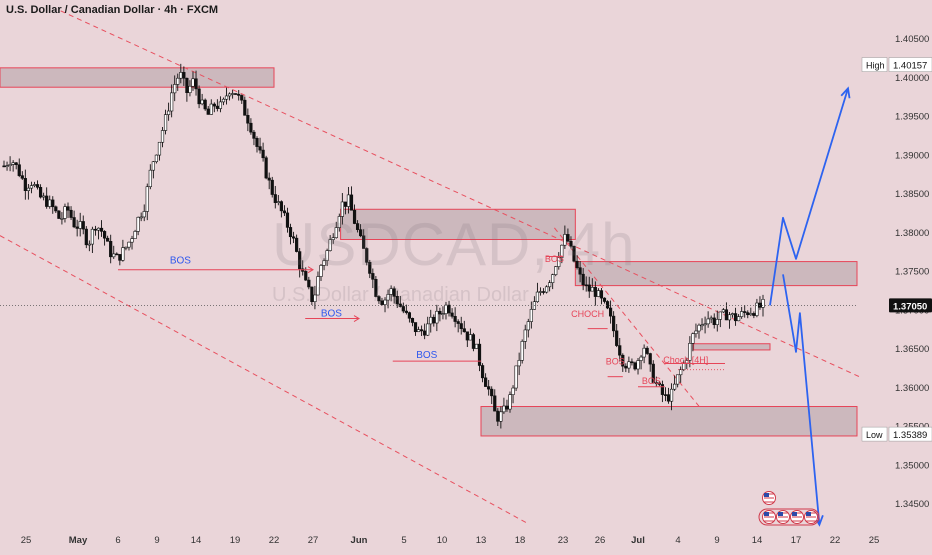 The width and height of the screenshot is (932, 555). What do you see at coordinates (797, 517) in the screenshot?
I see `us-flag-icon` at bounding box center [797, 517].